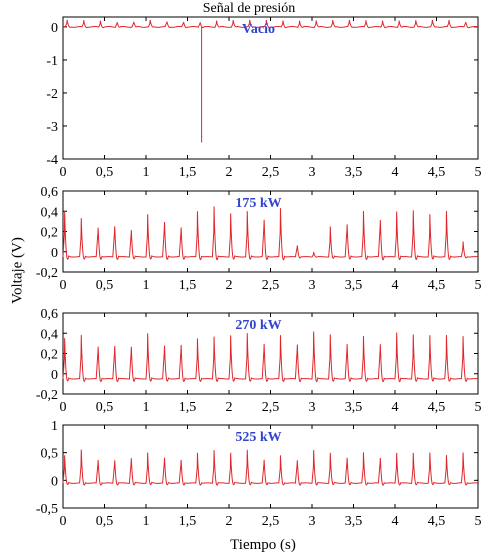 The width and height of the screenshot is (498, 559). I want to click on y-tick-label: -0,5, so click(47, 509).